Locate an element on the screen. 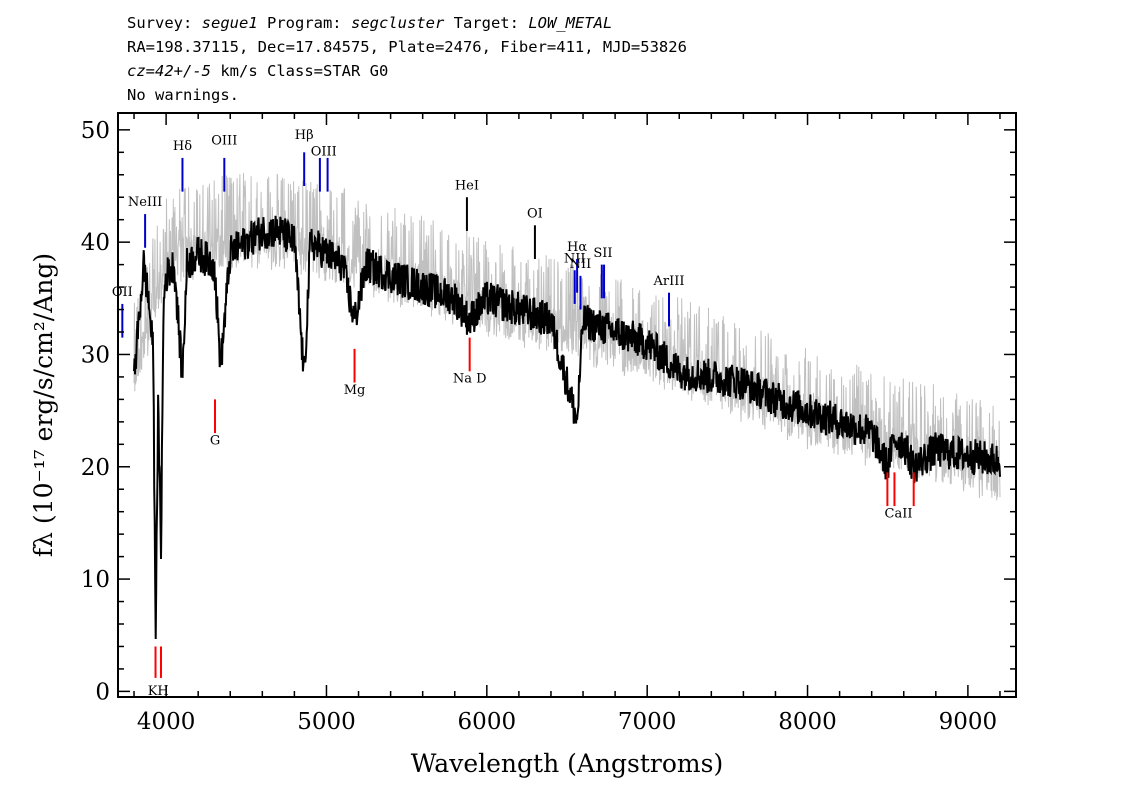 The height and width of the screenshot is (810, 1134). annotation-label: Hβ is located at coordinates (304, 135).